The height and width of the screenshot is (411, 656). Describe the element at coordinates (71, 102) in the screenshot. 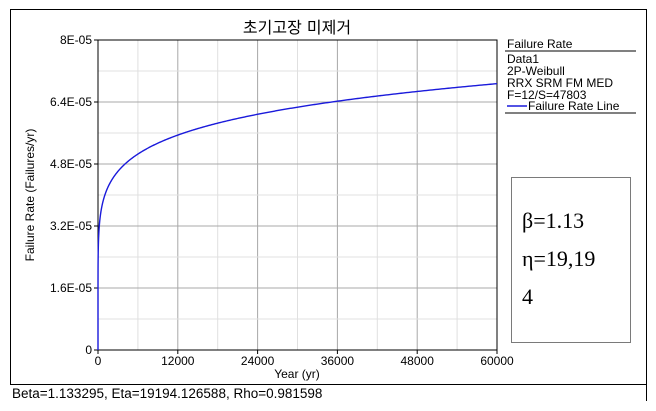

I see `y-tick-label: 6.4E-05` at that location.